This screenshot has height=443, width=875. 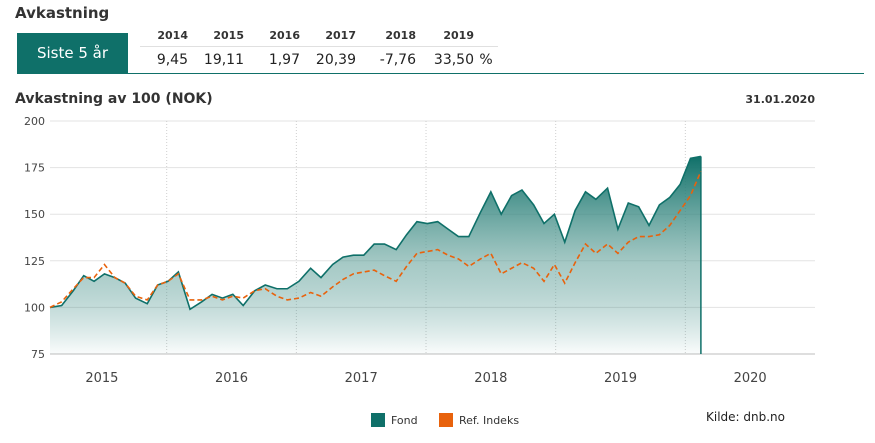 What do you see at coordinates (780, 99) in the screenshot?
I see `chart-date: 31.01.2020` at bounding box center [780, 99].